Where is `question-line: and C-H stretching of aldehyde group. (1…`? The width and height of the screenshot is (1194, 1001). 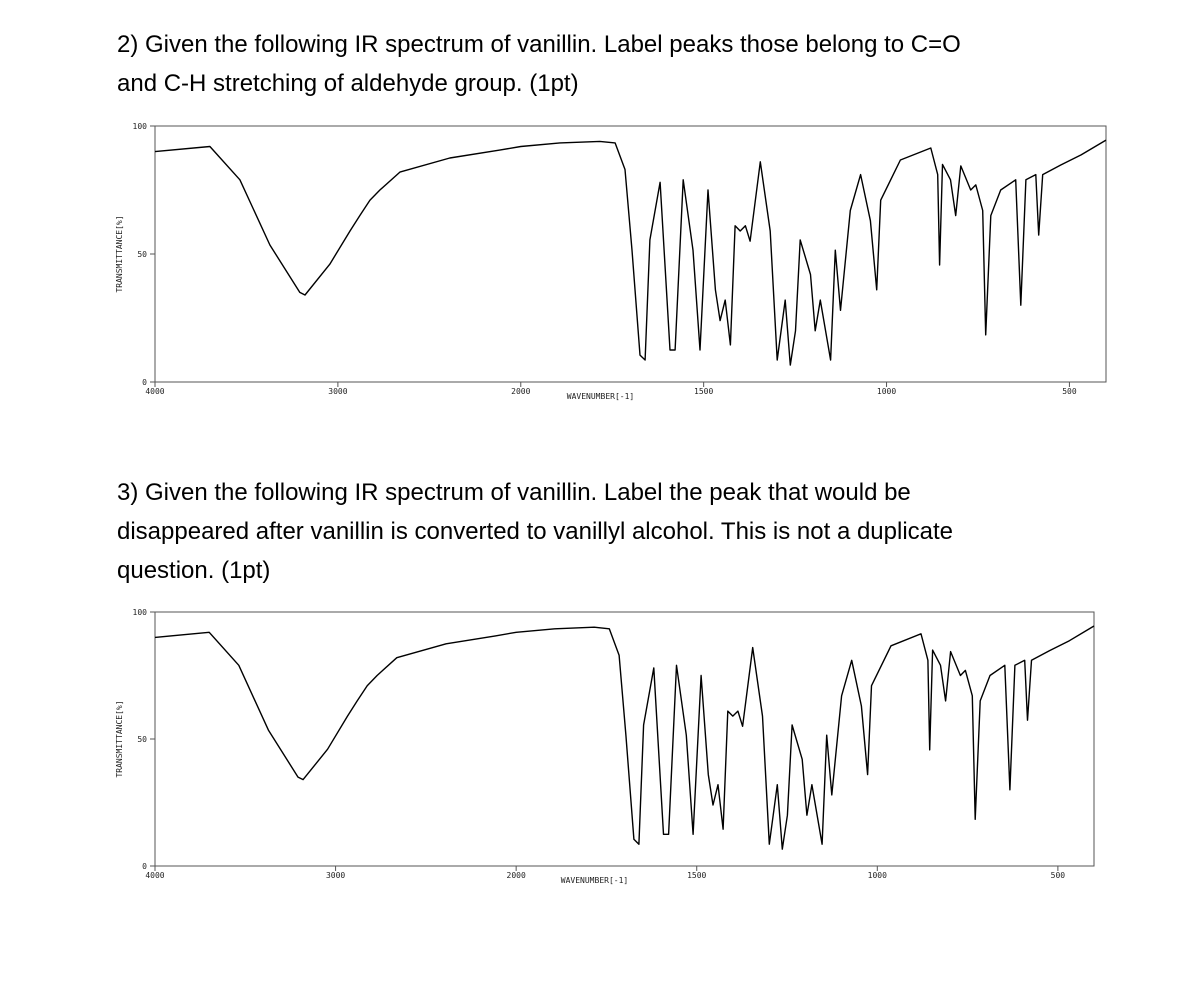
question-line: and C-H stretching of aldehyde group. (1… is located at coordinates (348, 83).